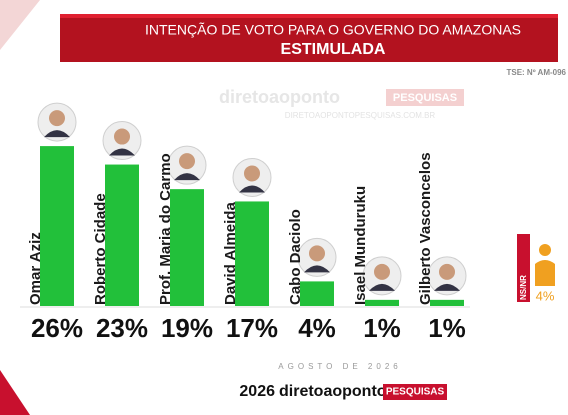  Describe the element at coordinates (425, 228) in the screenshot. I see `category-label: Gilberto Vasconcelos` at that location.